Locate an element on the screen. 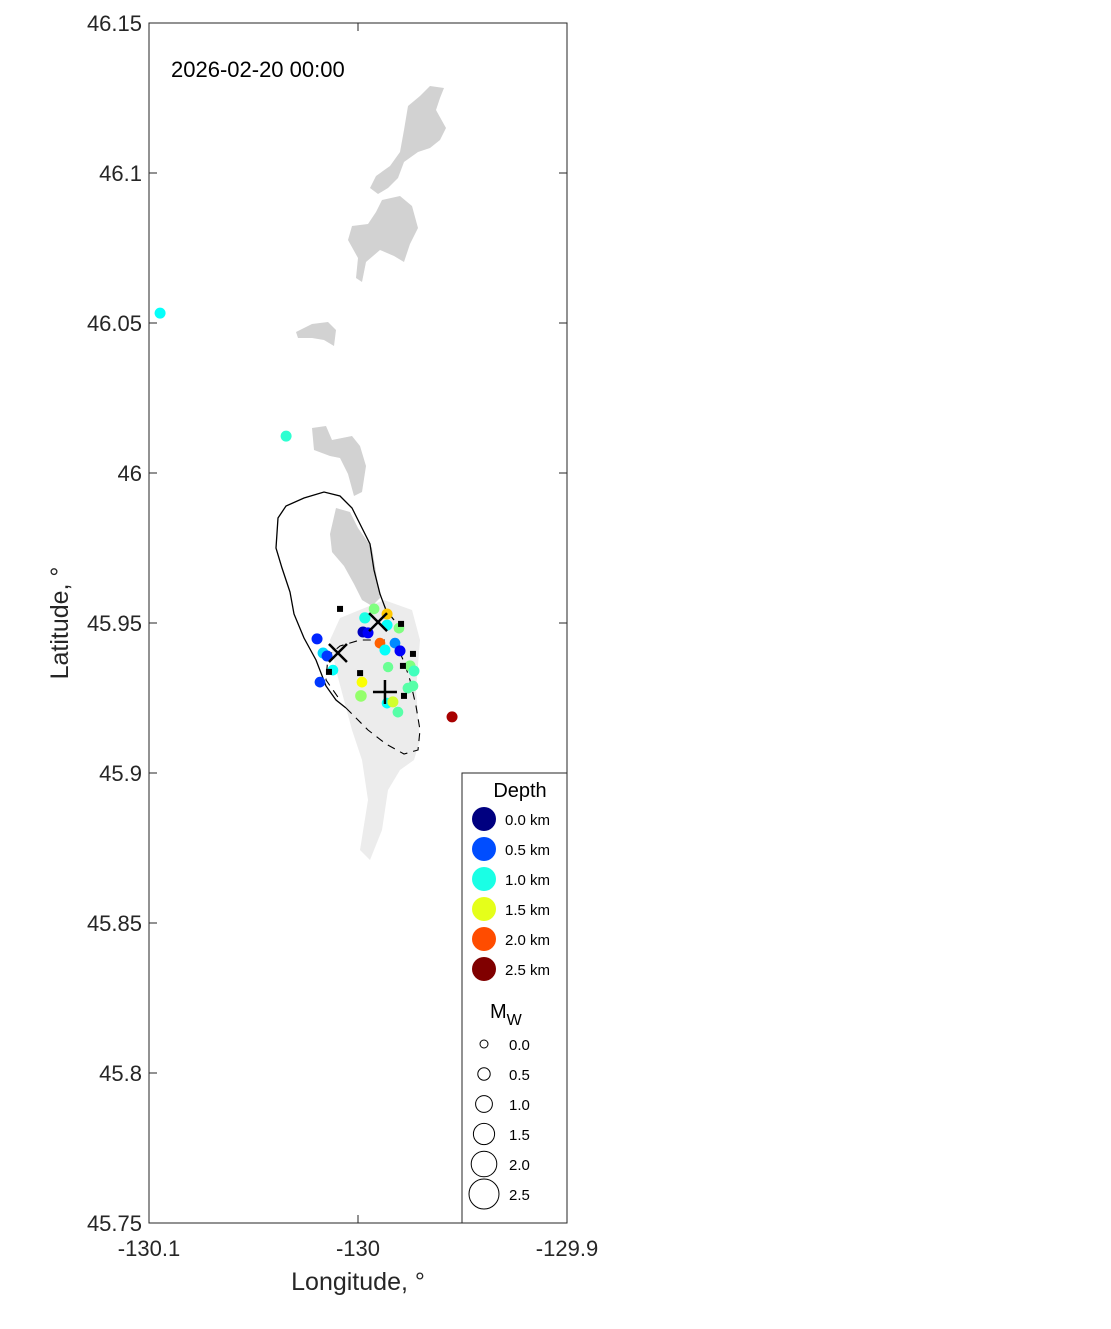 The width and height of the screenshot is (1111, 1329). dashed-outline is located at coordinates (373, 697).